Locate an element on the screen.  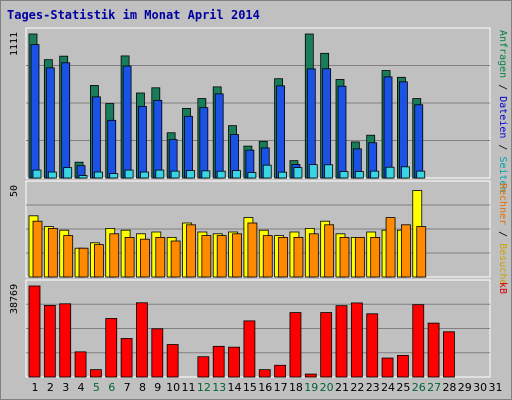
day-label: 3 is located at coordinates (66, 387).